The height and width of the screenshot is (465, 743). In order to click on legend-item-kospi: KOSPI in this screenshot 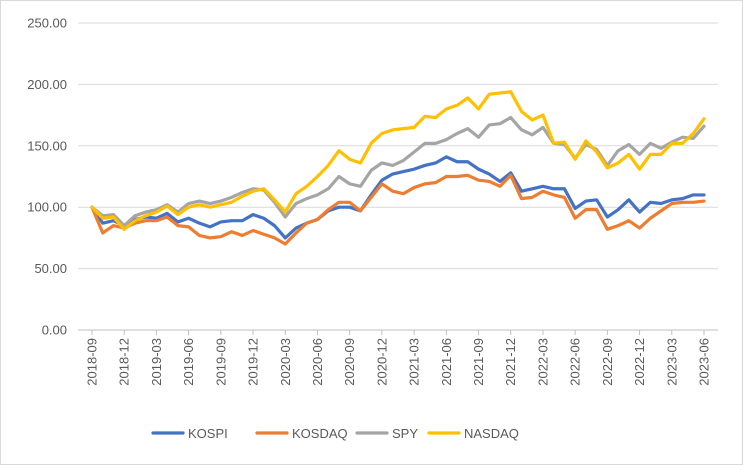, I will do `click(189, 433)`.